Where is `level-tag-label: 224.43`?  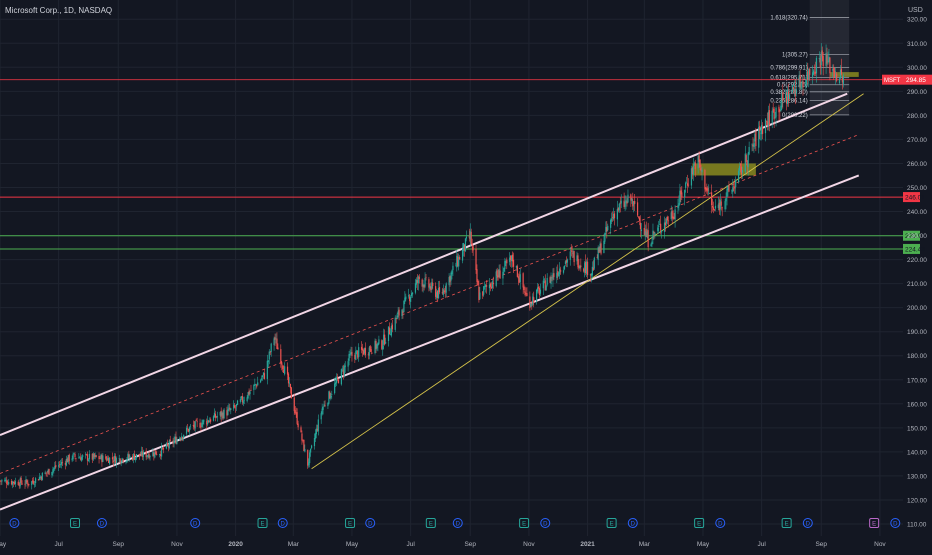
level-tag-label: 224.43 is located at coordinates (915, 249).